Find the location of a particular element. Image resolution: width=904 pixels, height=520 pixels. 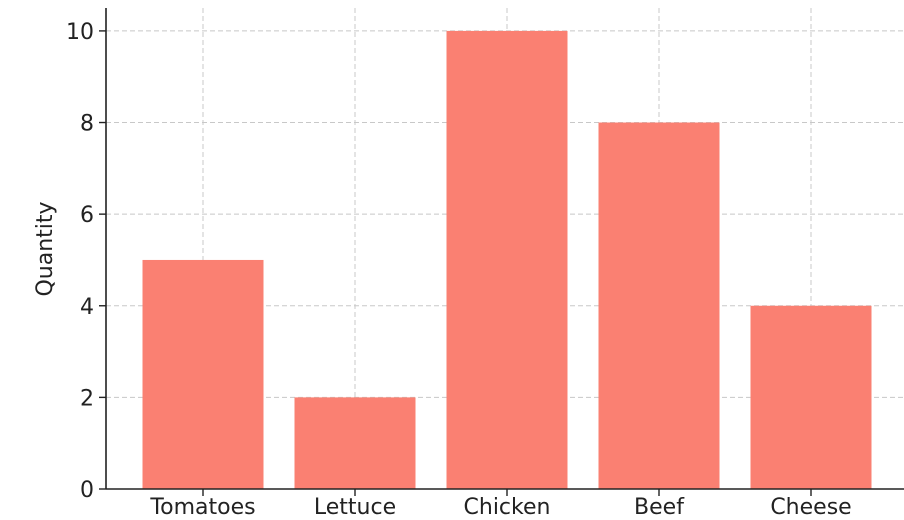

bar-chicken is located at coordinates (507, 260).